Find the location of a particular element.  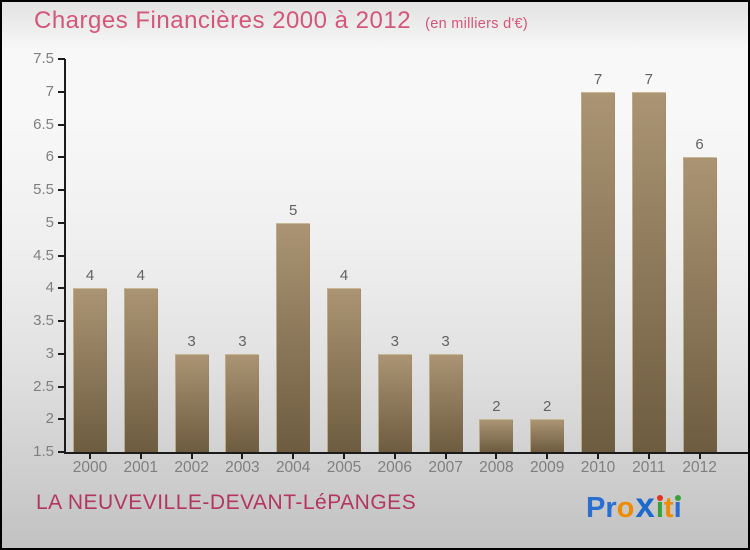

y-tick-label: 7 is located at coordinates (49, 91).